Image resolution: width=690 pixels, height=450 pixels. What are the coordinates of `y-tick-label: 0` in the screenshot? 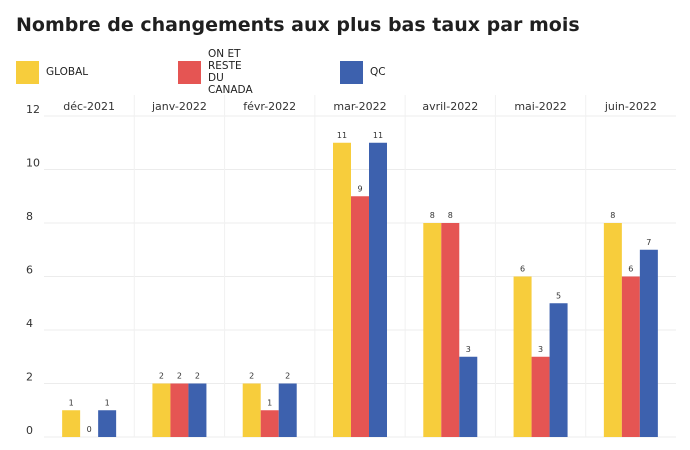 It's located at (29, 430).